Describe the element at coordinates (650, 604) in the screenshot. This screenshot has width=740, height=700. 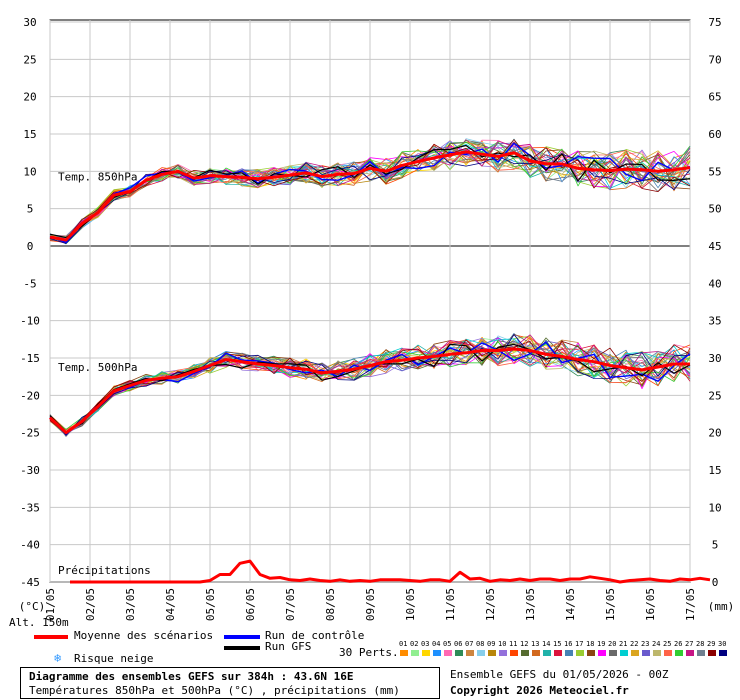
I see `x-tick-label: 16/05` at that location.